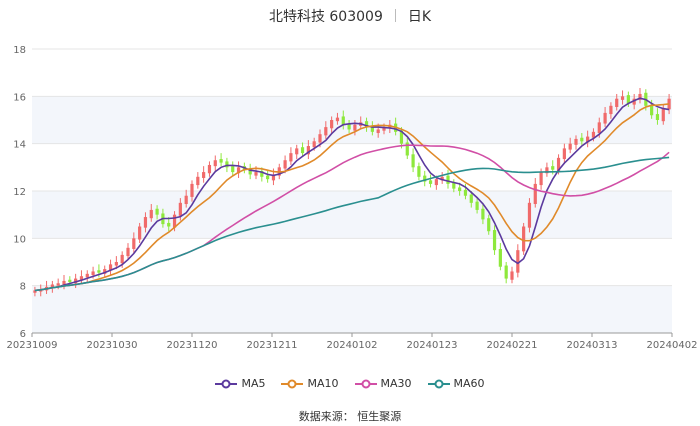 This screenshot has width=700, height=426. What do you see at coordinates (23, 334) in the screenshot?
I see `y-tick-label: 6` at bounding box center [23, 334].